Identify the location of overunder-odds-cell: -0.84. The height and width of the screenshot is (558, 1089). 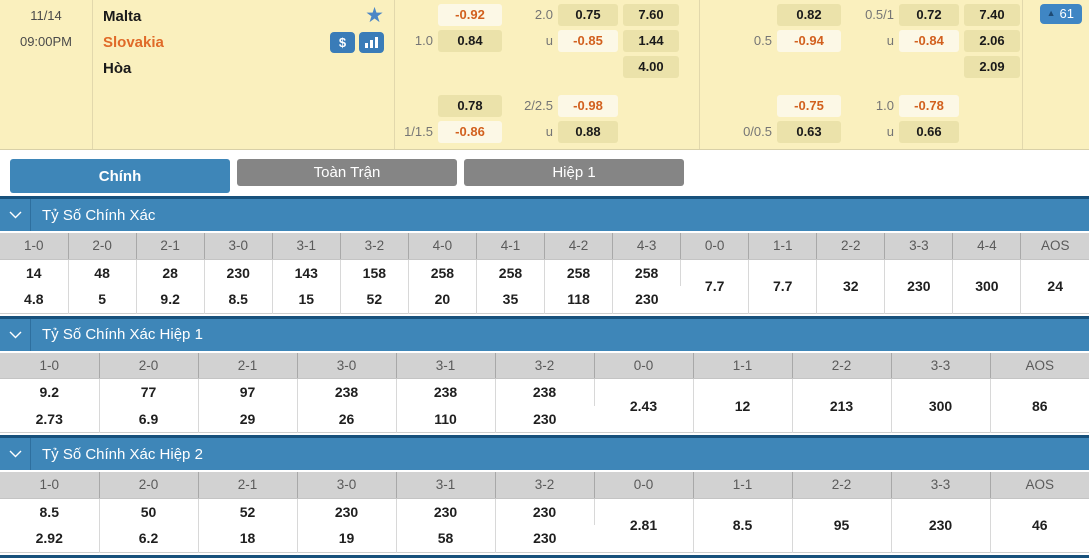
(929, 40).